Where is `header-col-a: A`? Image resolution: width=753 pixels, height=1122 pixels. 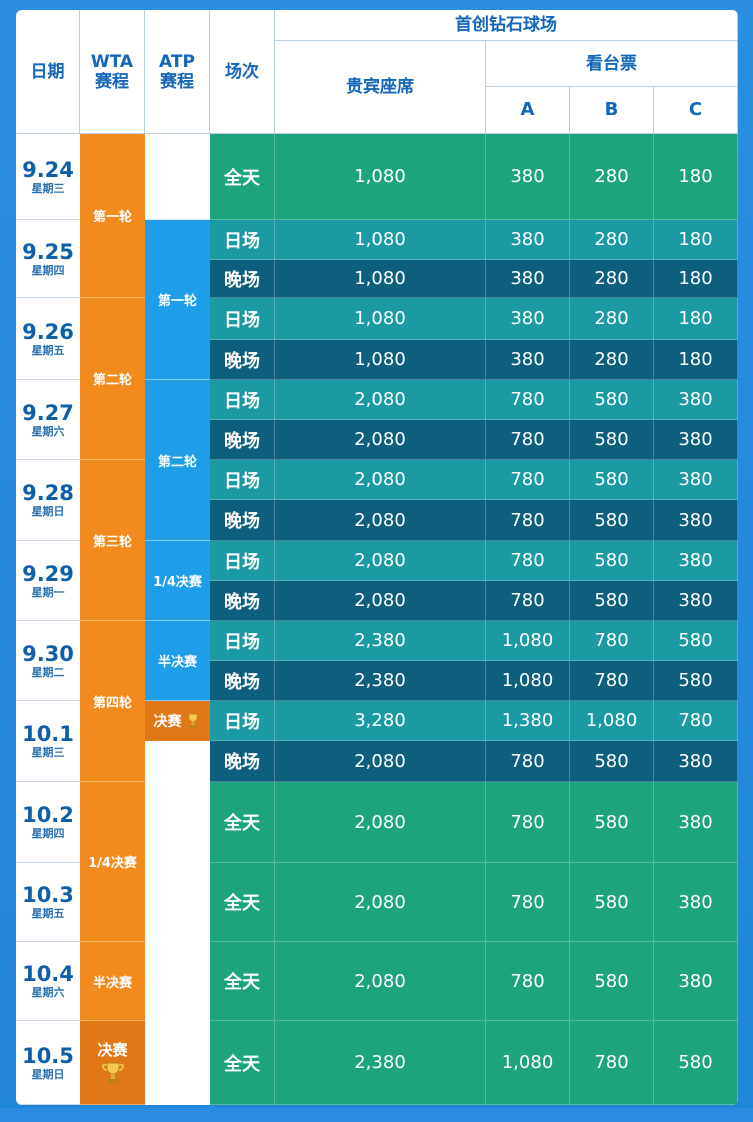 header-col-a: A is located at coordinates (528, 110).